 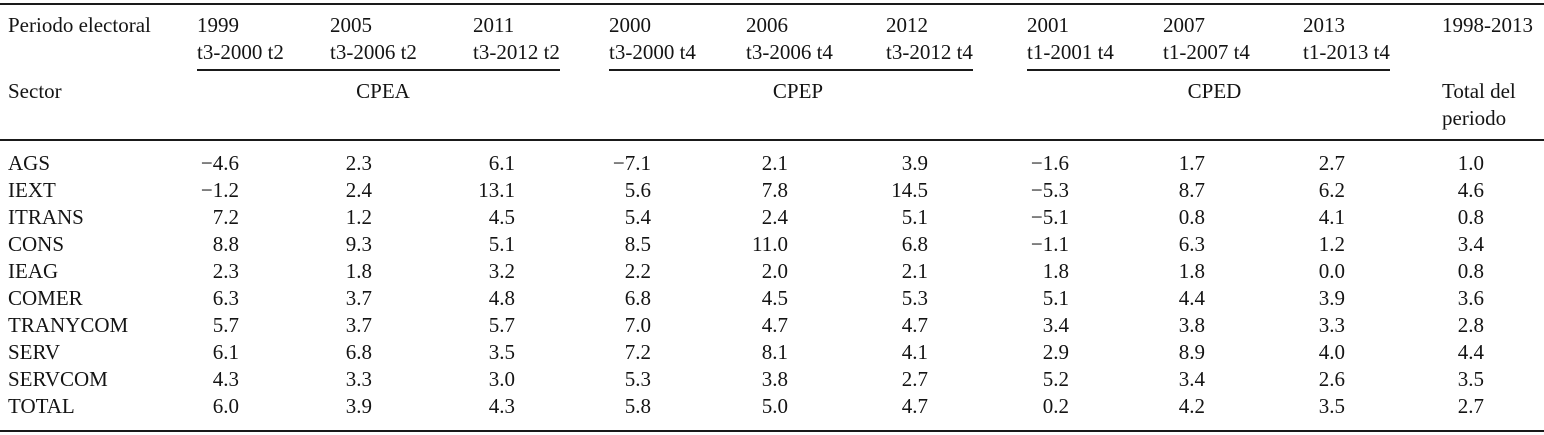 I want to click on table-row: IEXT −1.2 2.4 13.1 5.6 7.8 14.5 −5.3 8.7 6.2 4.6, so click(x=772, y=190).